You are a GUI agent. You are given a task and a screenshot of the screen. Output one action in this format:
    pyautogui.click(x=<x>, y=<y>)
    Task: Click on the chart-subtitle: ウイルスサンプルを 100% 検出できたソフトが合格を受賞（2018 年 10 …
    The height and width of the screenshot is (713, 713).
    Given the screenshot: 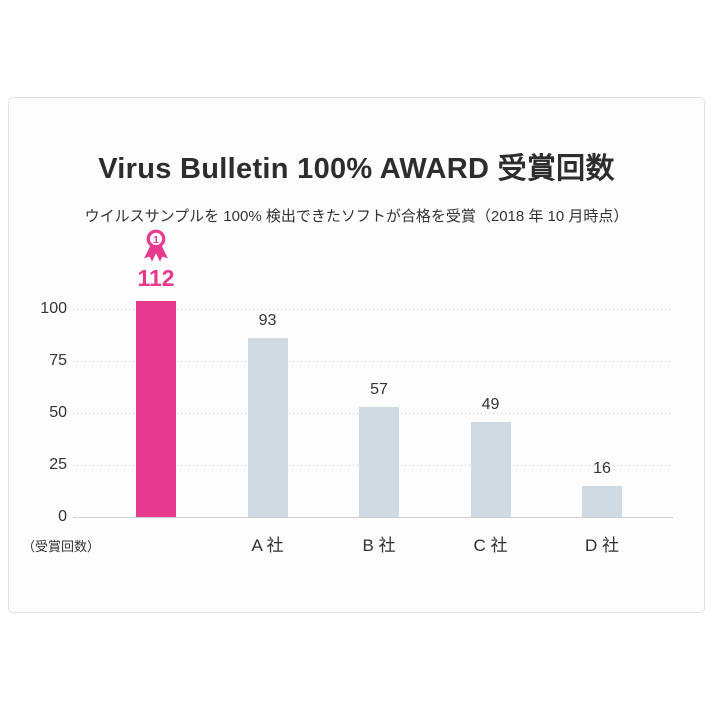 What is the action you would take?
    pyautogui.click(x=356, y=216)
    